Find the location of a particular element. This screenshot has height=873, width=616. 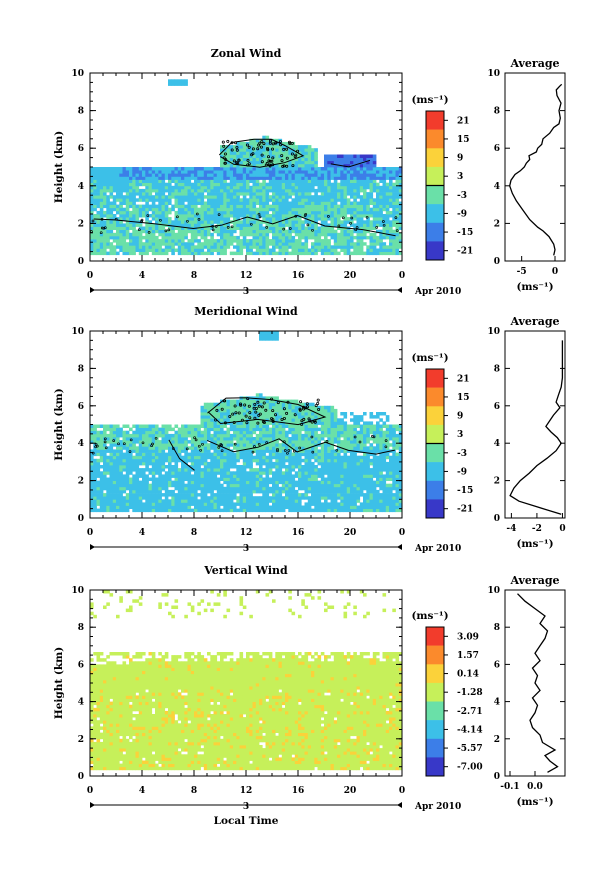

contour-lines is located at coordinates (244, 187).